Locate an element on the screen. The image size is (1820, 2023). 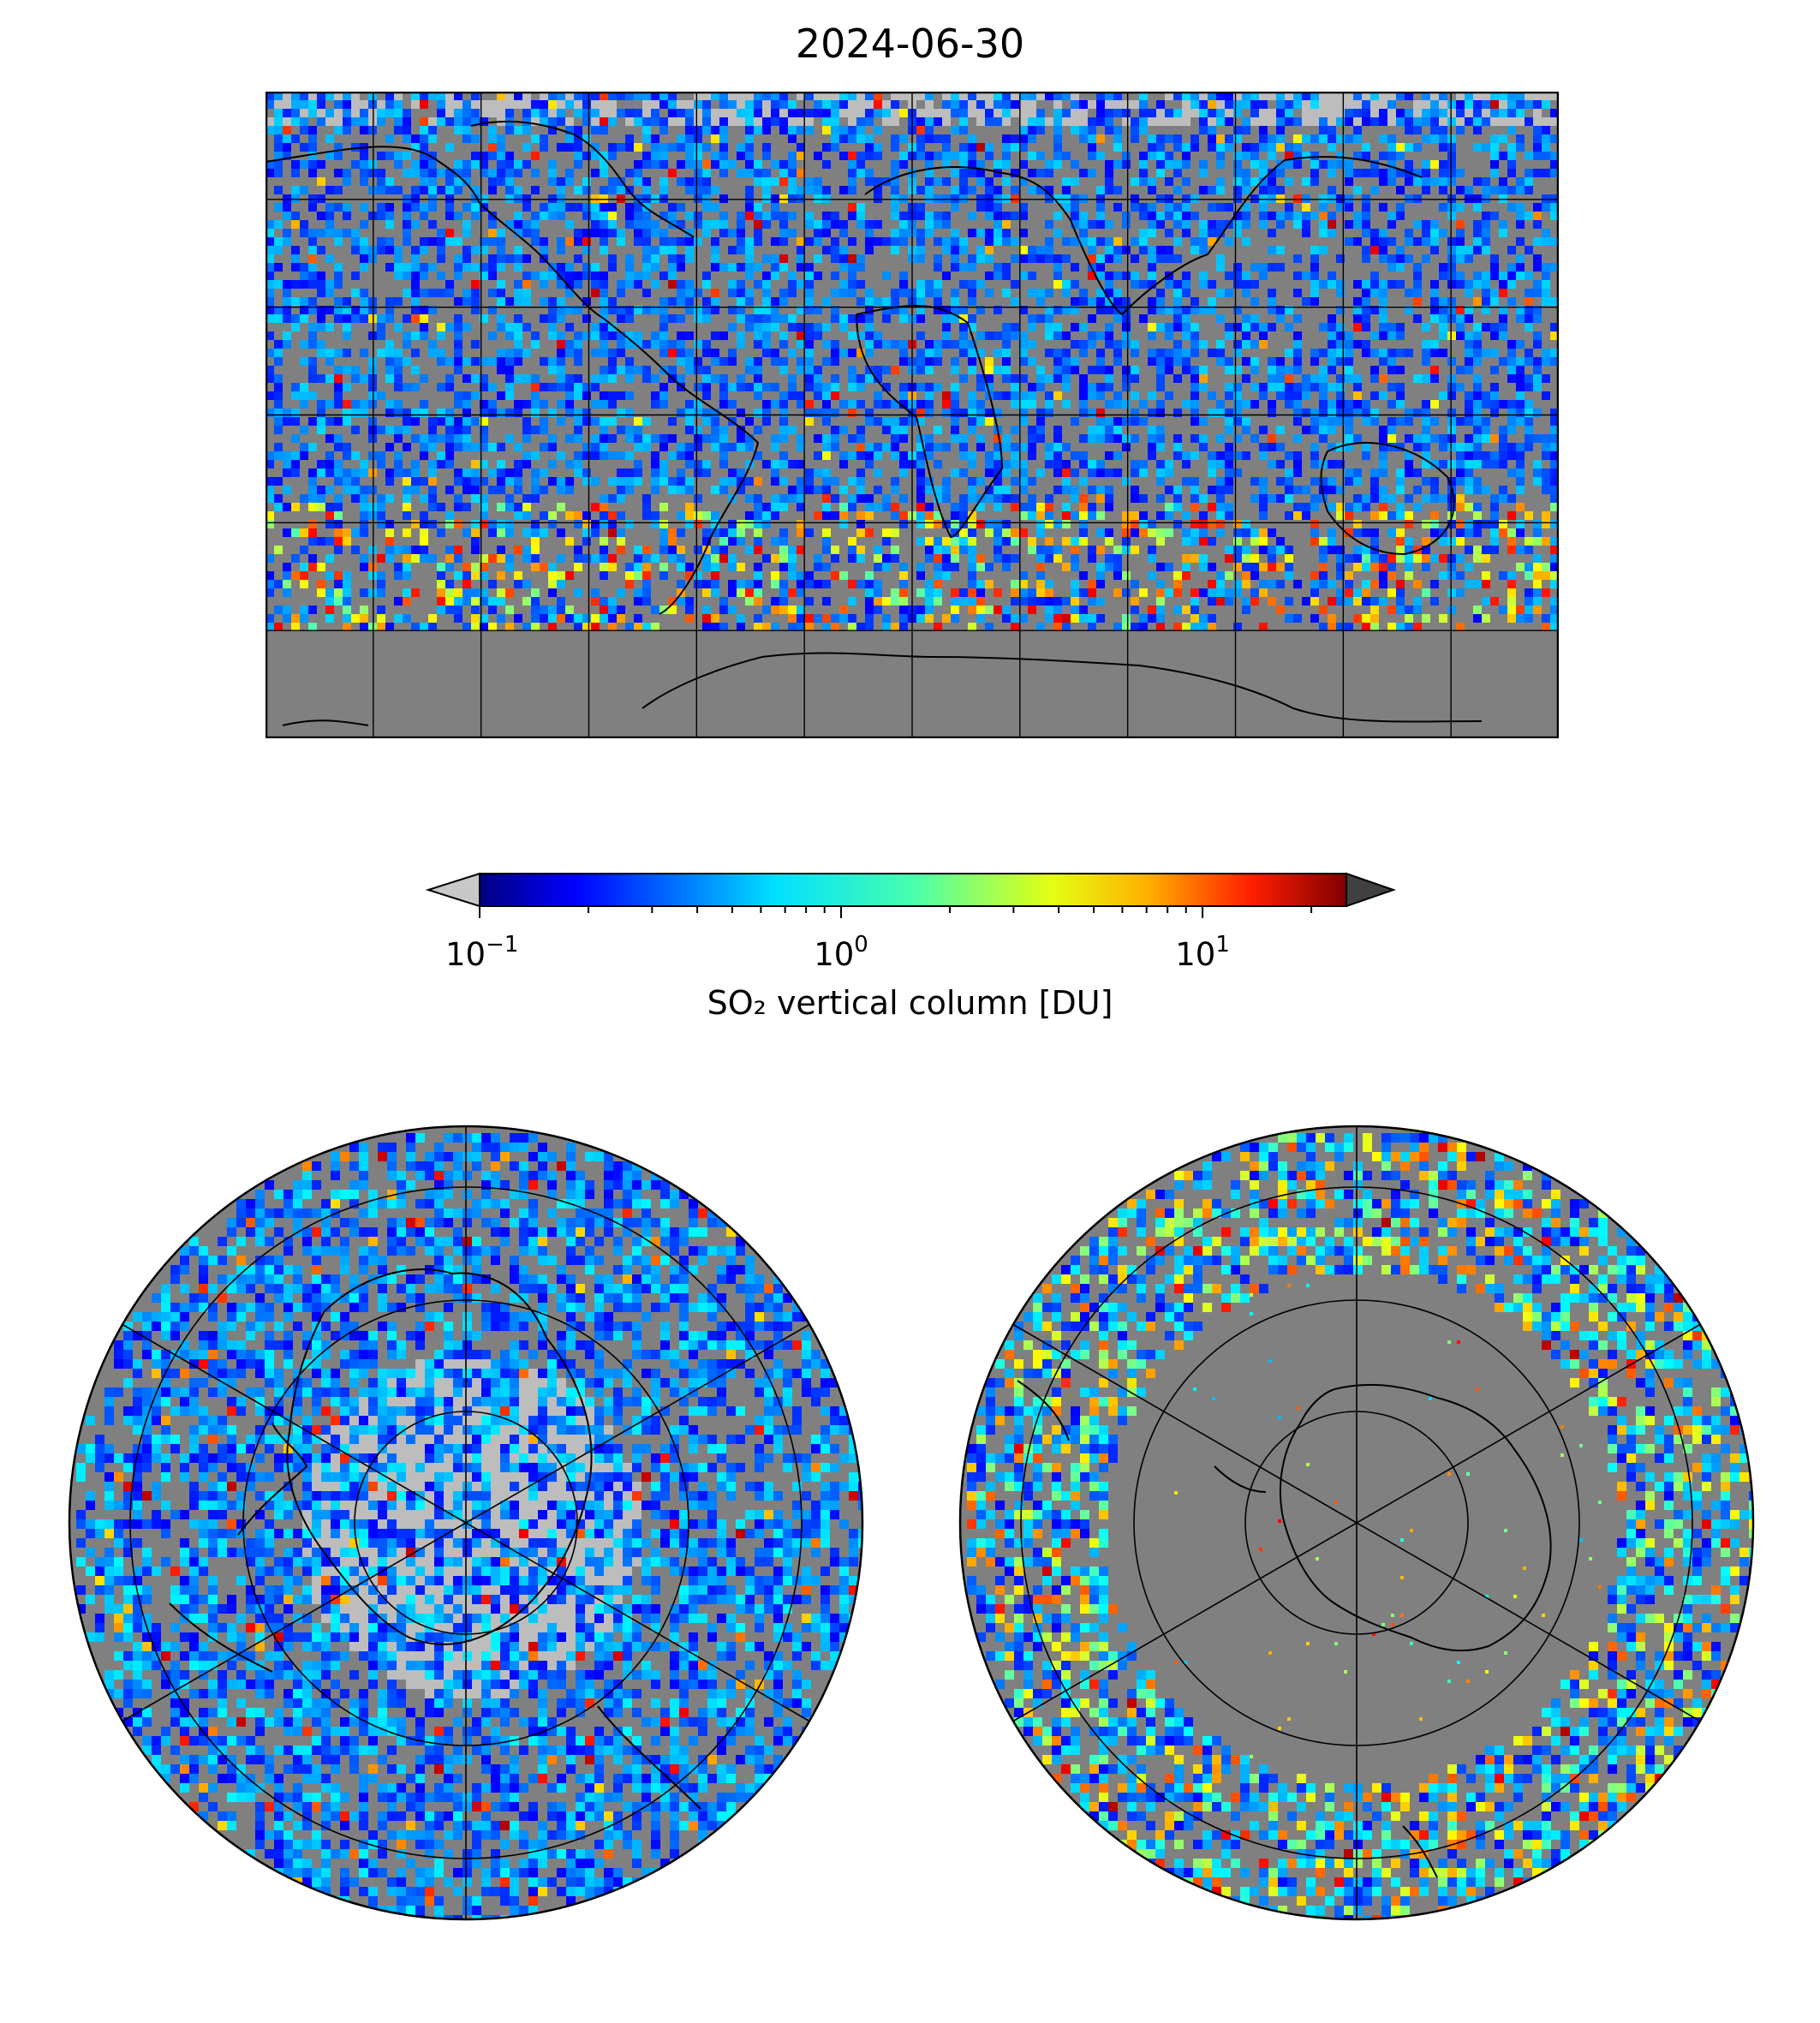
colorbar-under-triangle is located at coordinates (453, 890).